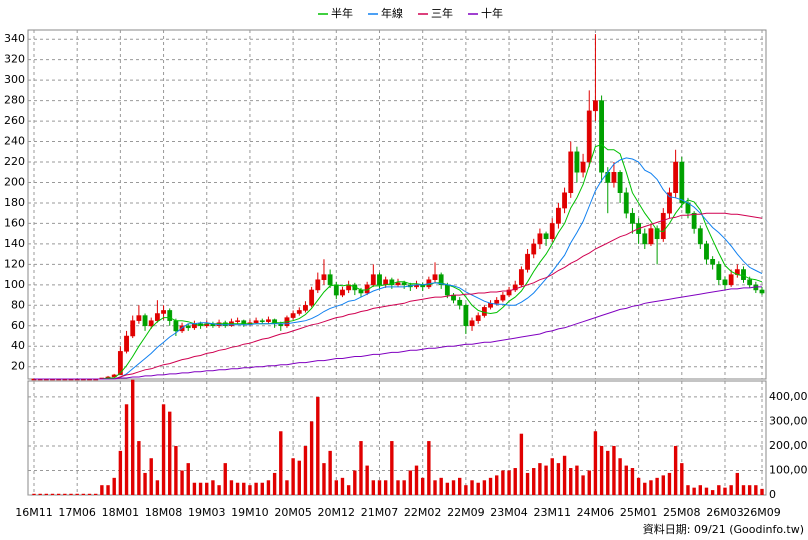 The width and height of the screenshot is (808, 540). Describe the element at coordinates (14, 161) in the screenshot. I see `y-tick-label: 220` at that location.